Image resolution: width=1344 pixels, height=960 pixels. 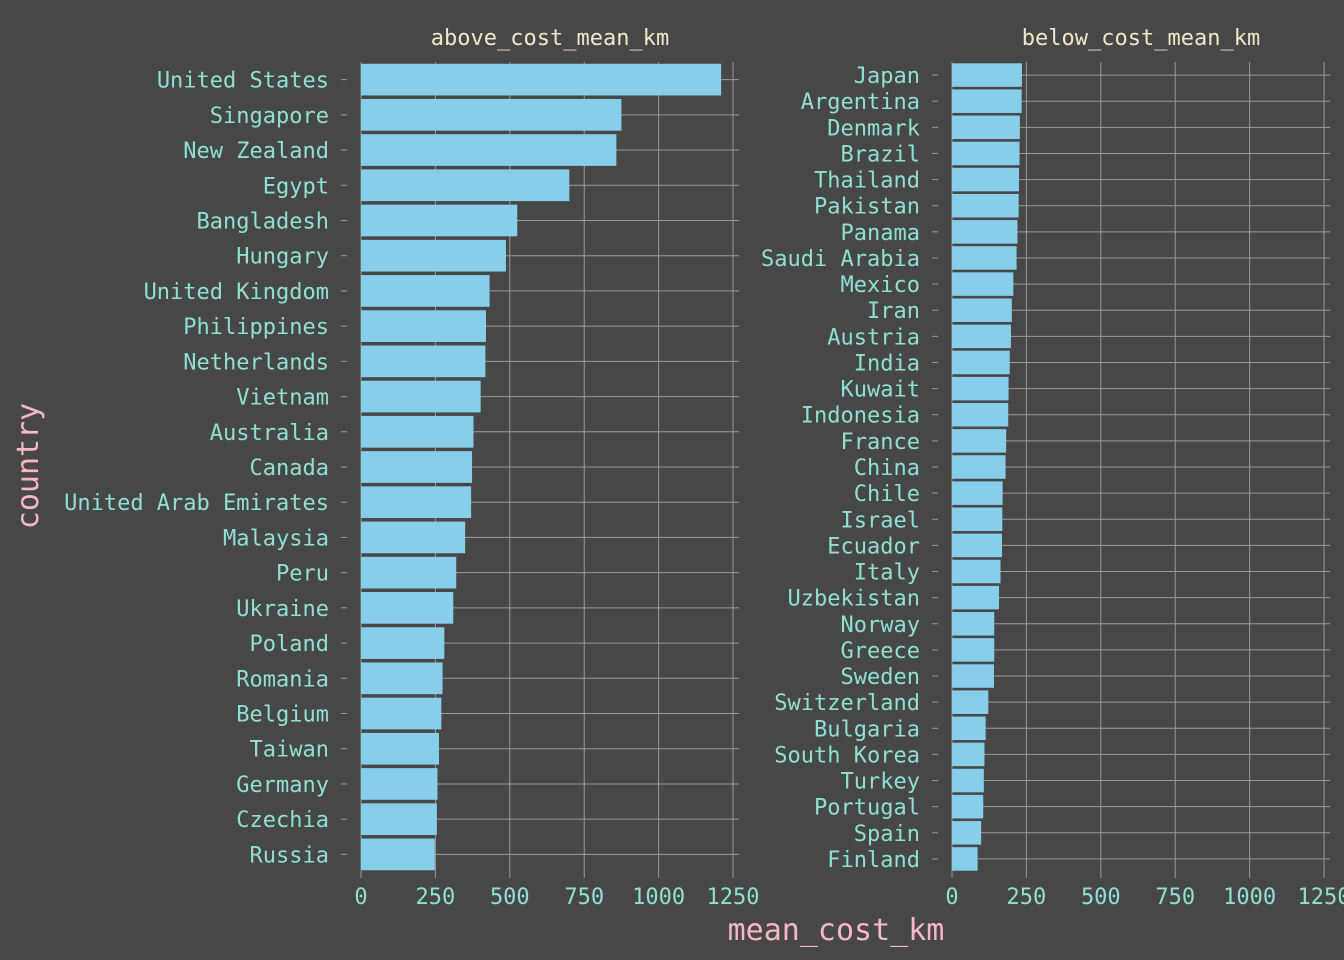 I want to click on y-tick-label: Japan, so click(x=887, y=76).